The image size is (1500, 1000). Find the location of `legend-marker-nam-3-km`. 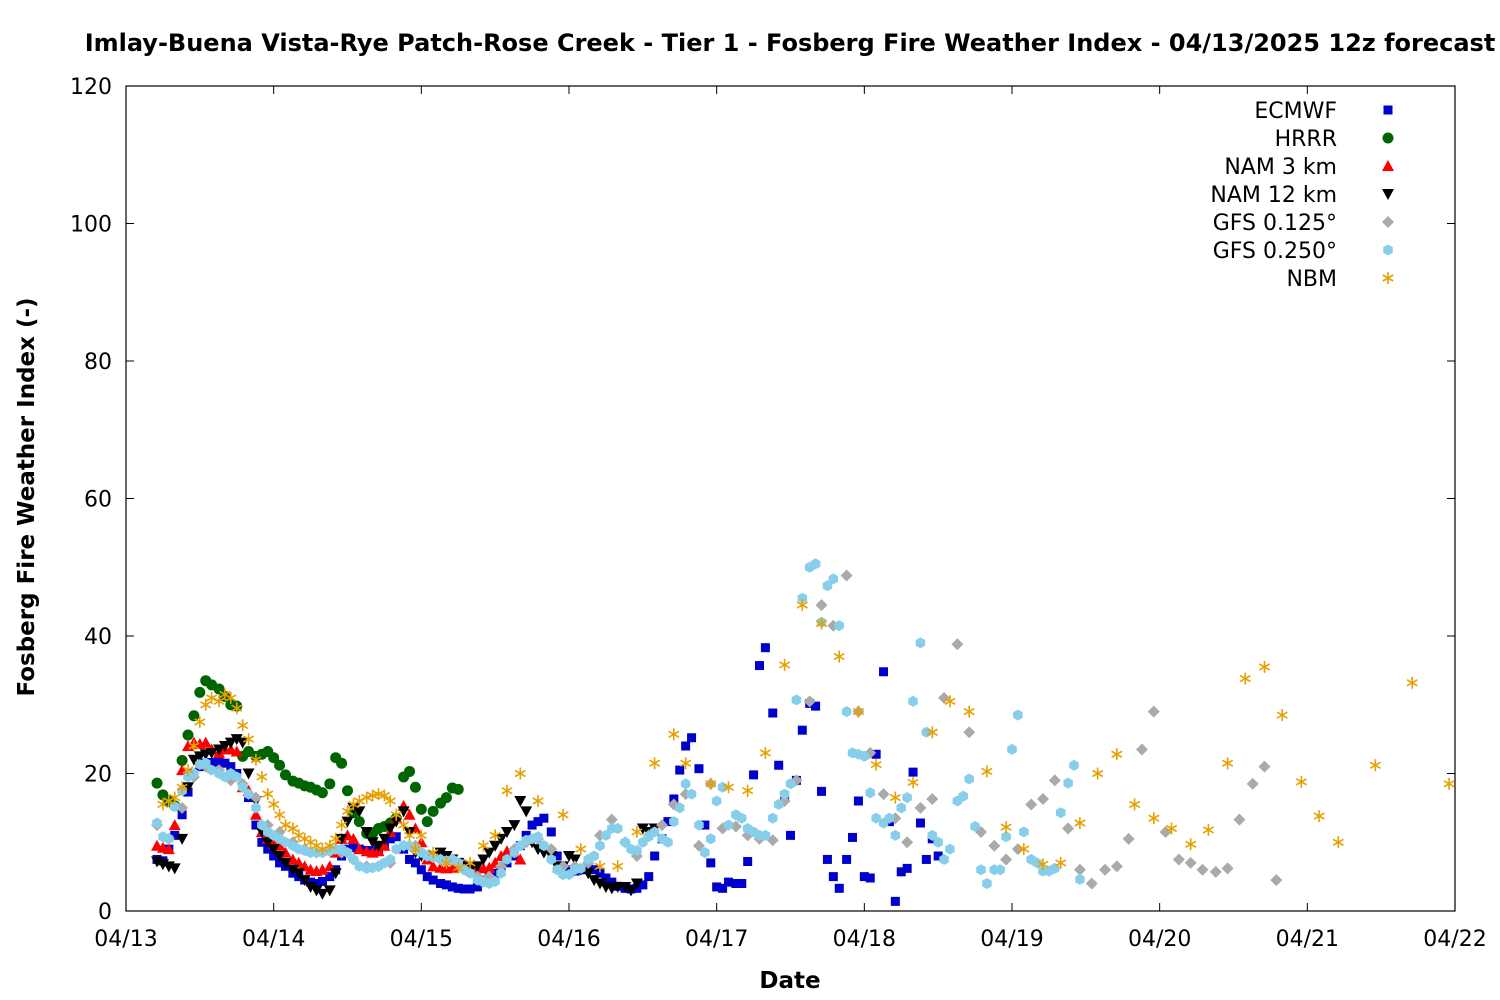

legend-marker-nam-3-km is located at coordinates (1388, 165).